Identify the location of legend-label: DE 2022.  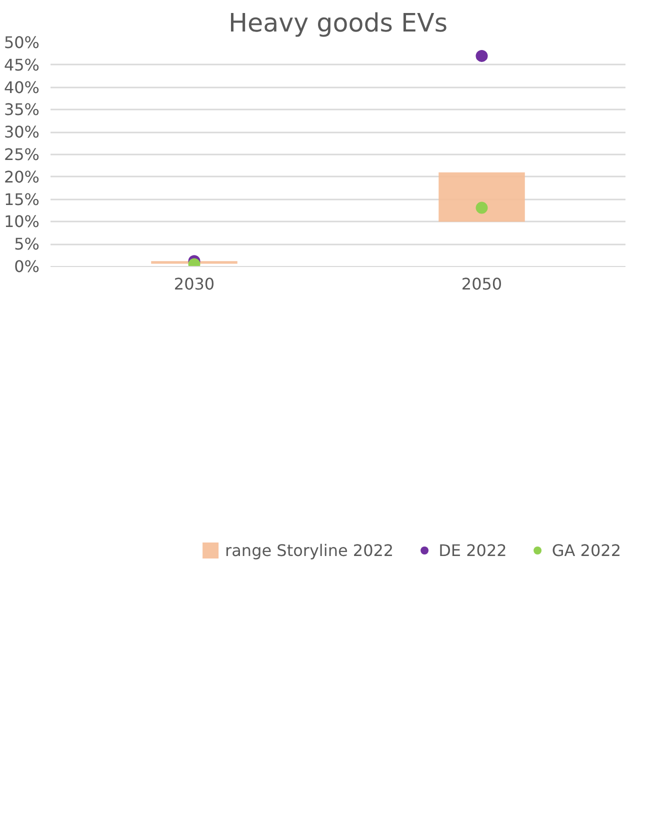
(472, 550).